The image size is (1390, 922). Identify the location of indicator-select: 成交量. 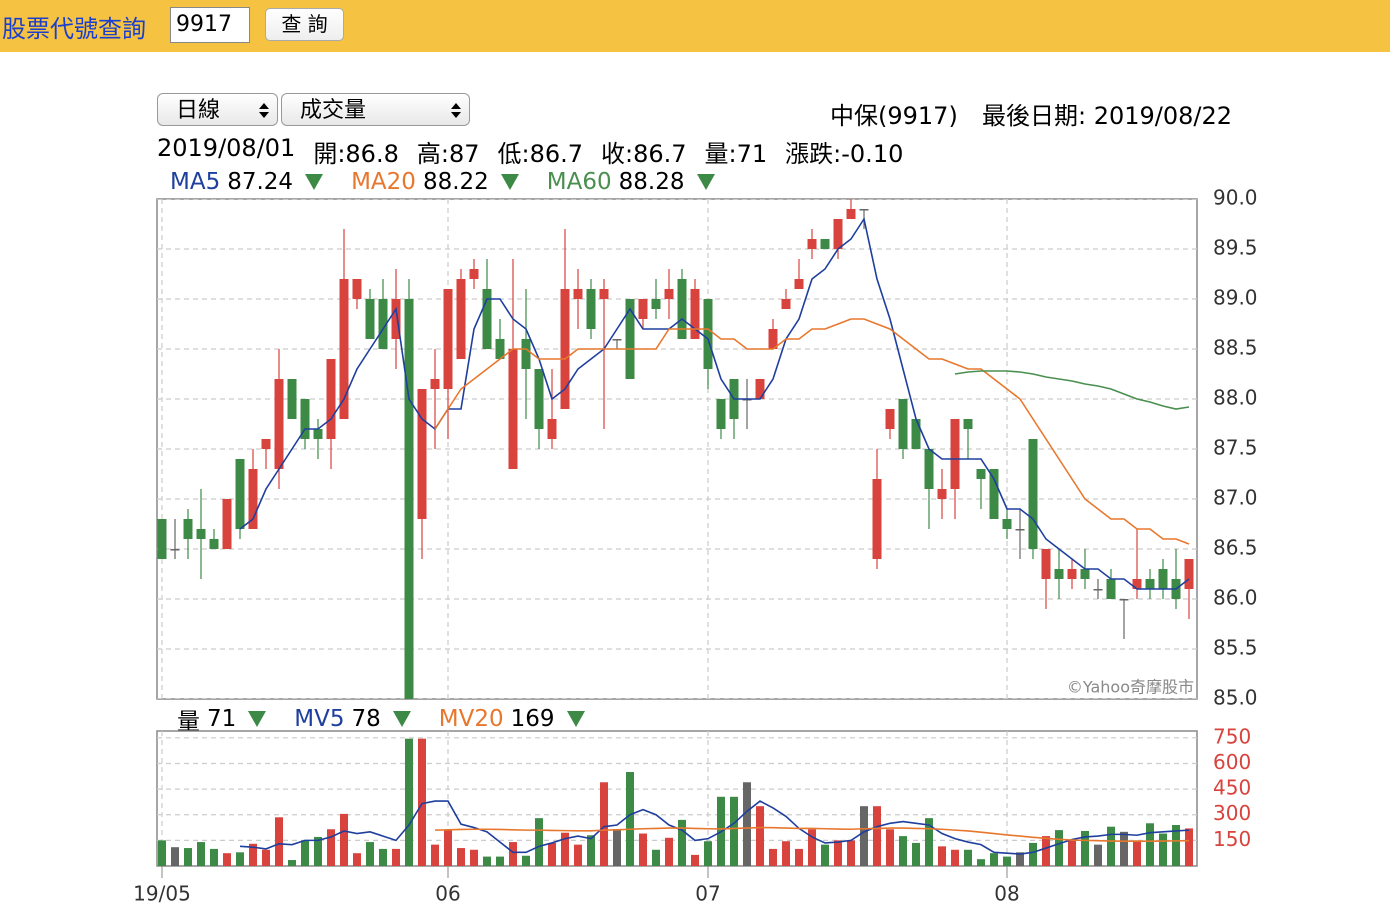
(375, 109).